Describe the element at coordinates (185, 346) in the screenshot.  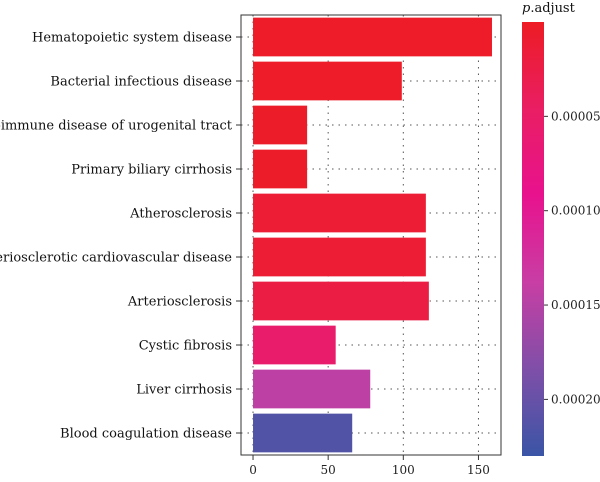
I see `category-label: Cystic fibrosis` at that location.